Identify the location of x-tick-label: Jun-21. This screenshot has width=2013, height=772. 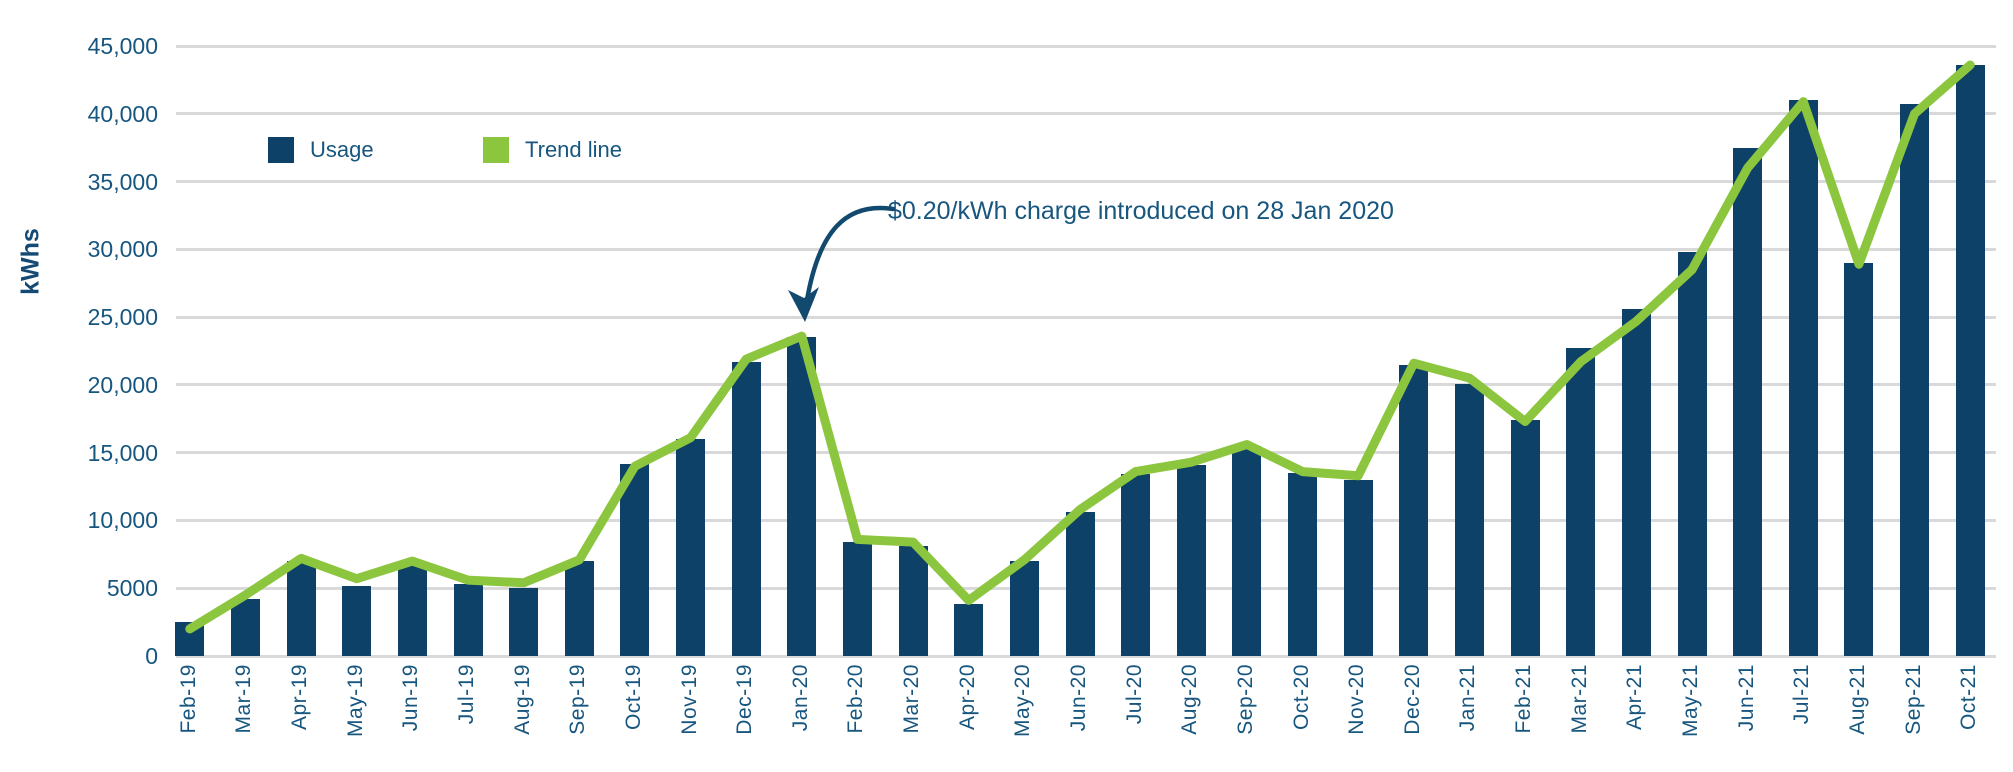
(1746, 698).